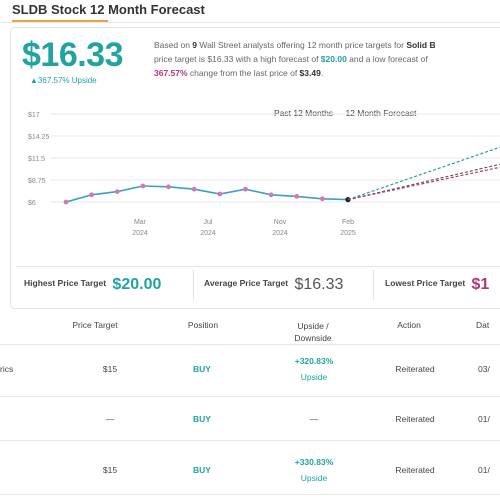 This screenshot has width=500, height=500. I want to click on average-target-value: $16.33, so click(319, 284).